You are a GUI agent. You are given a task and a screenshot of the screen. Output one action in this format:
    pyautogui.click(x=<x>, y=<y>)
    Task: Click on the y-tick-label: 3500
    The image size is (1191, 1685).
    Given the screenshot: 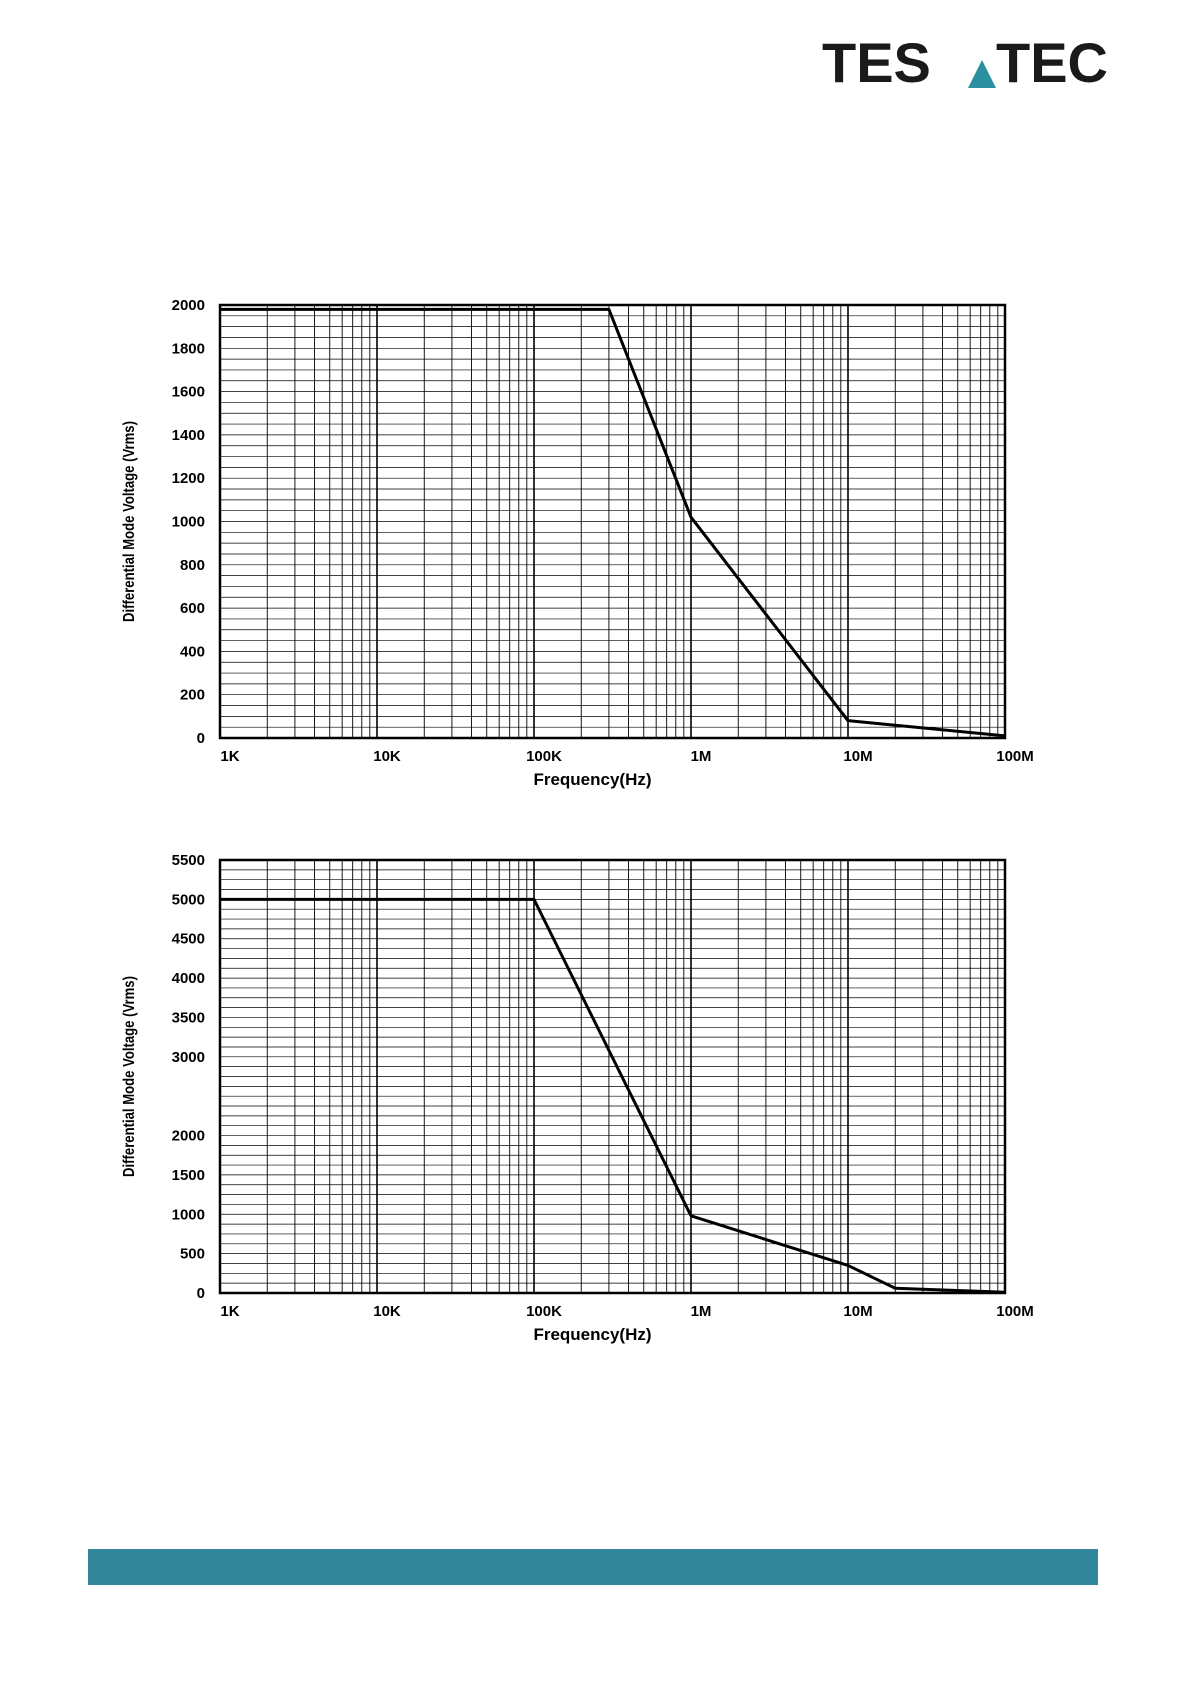 What is the action you would take?
    pyautogui.click(x=188, y=1017)
    